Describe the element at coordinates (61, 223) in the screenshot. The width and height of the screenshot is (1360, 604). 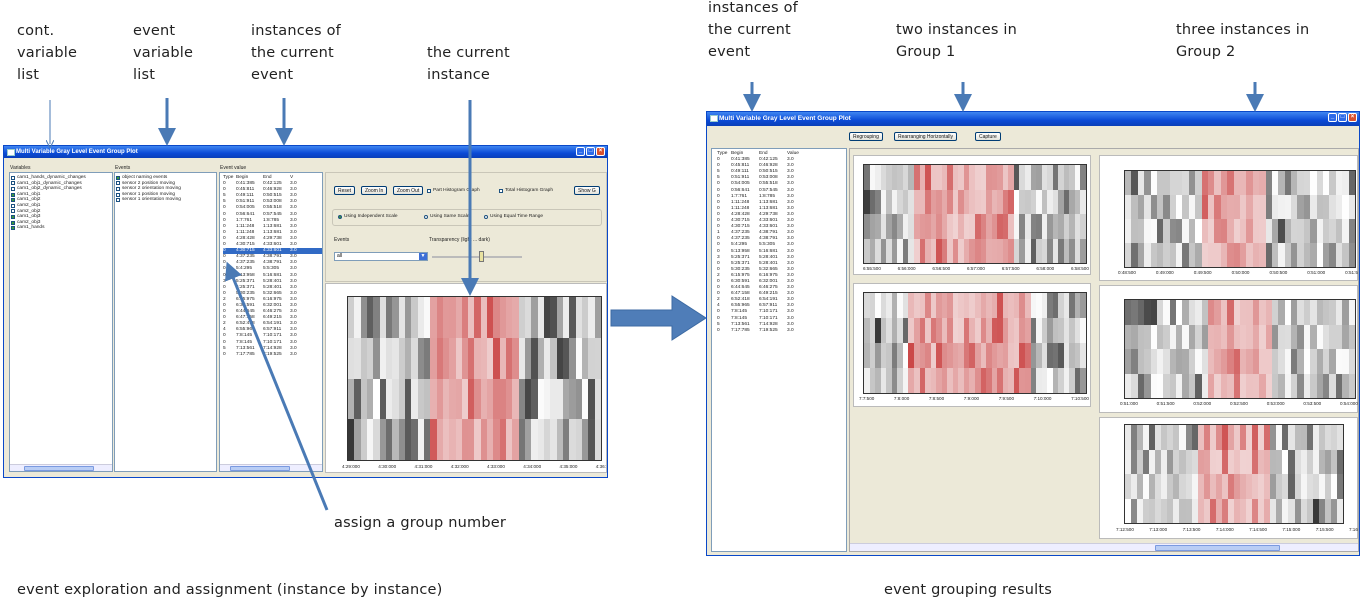
I see `list-item: cam2_obj3` at that location.